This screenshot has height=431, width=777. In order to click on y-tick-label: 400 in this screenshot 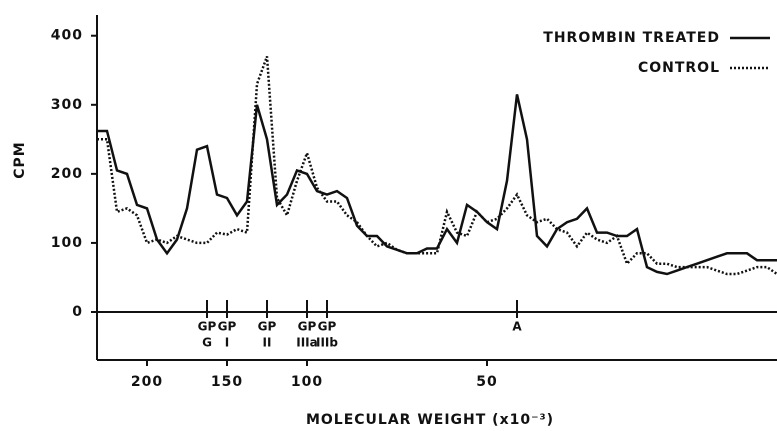, I will do `click(67, 36)`.